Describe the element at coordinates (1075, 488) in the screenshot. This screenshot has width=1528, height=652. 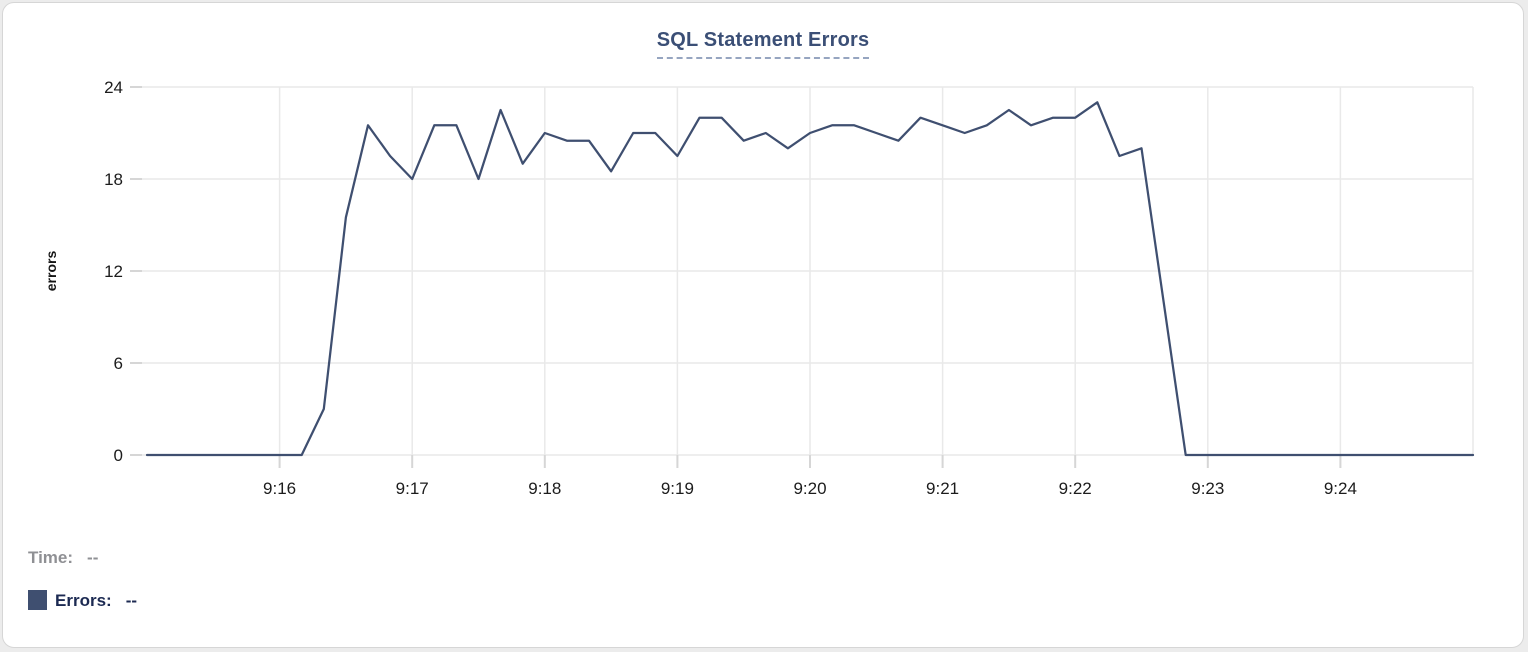
I see `x-tick-label: 9:22` at that location.